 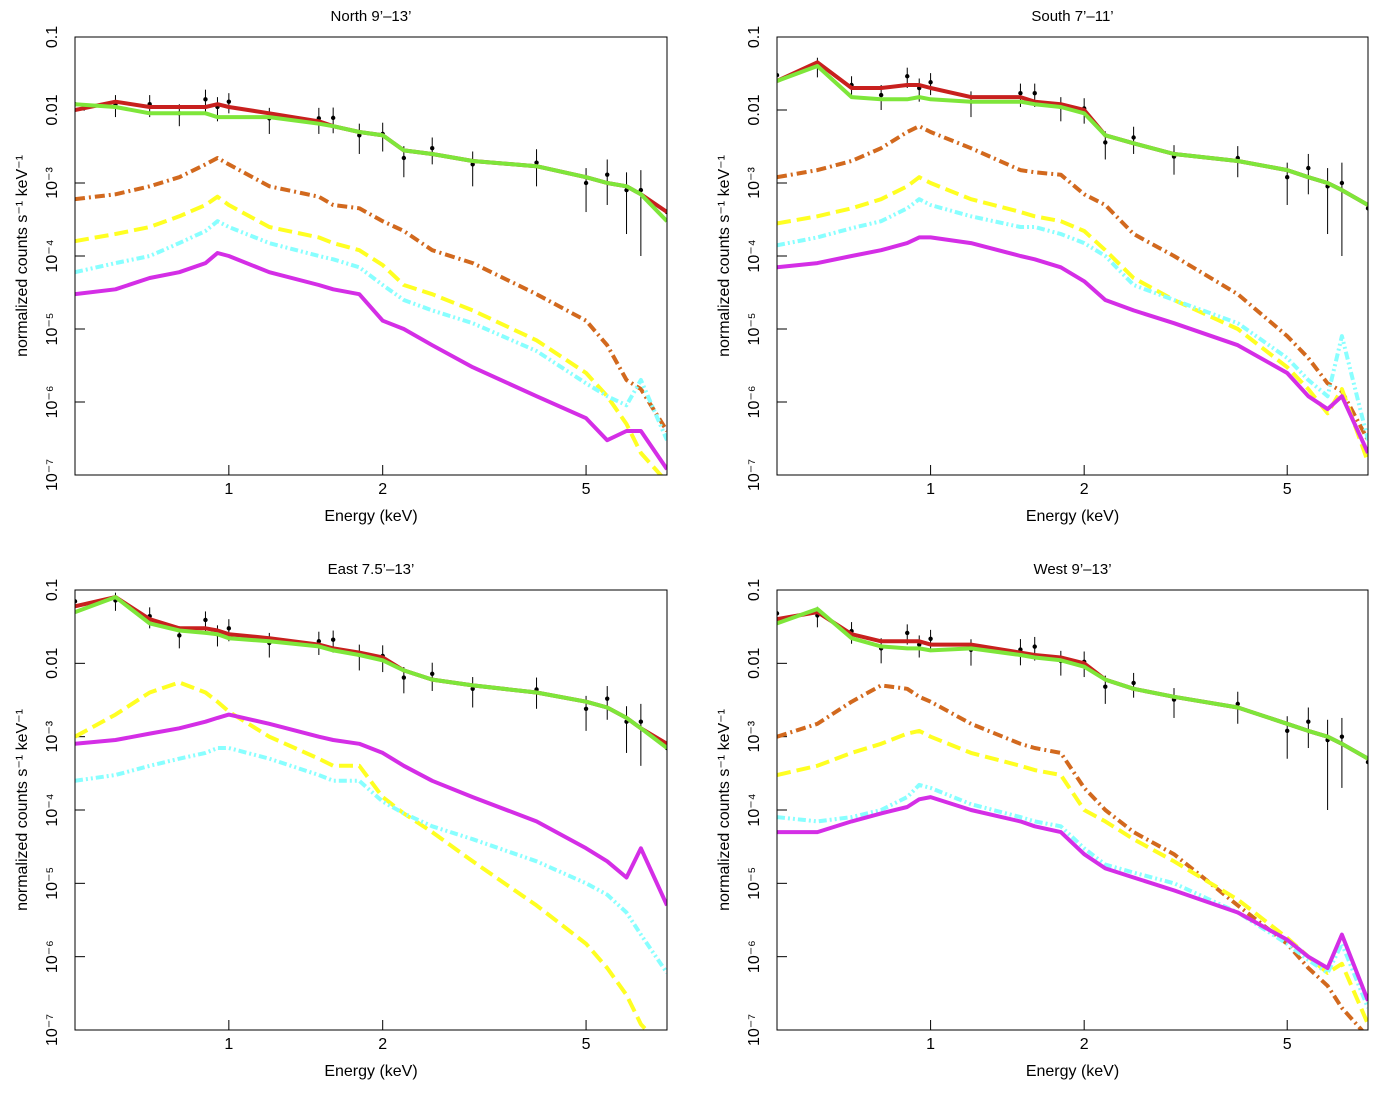 I want to click on chart-title: North 9’–13’, so click(x=371, y=16).